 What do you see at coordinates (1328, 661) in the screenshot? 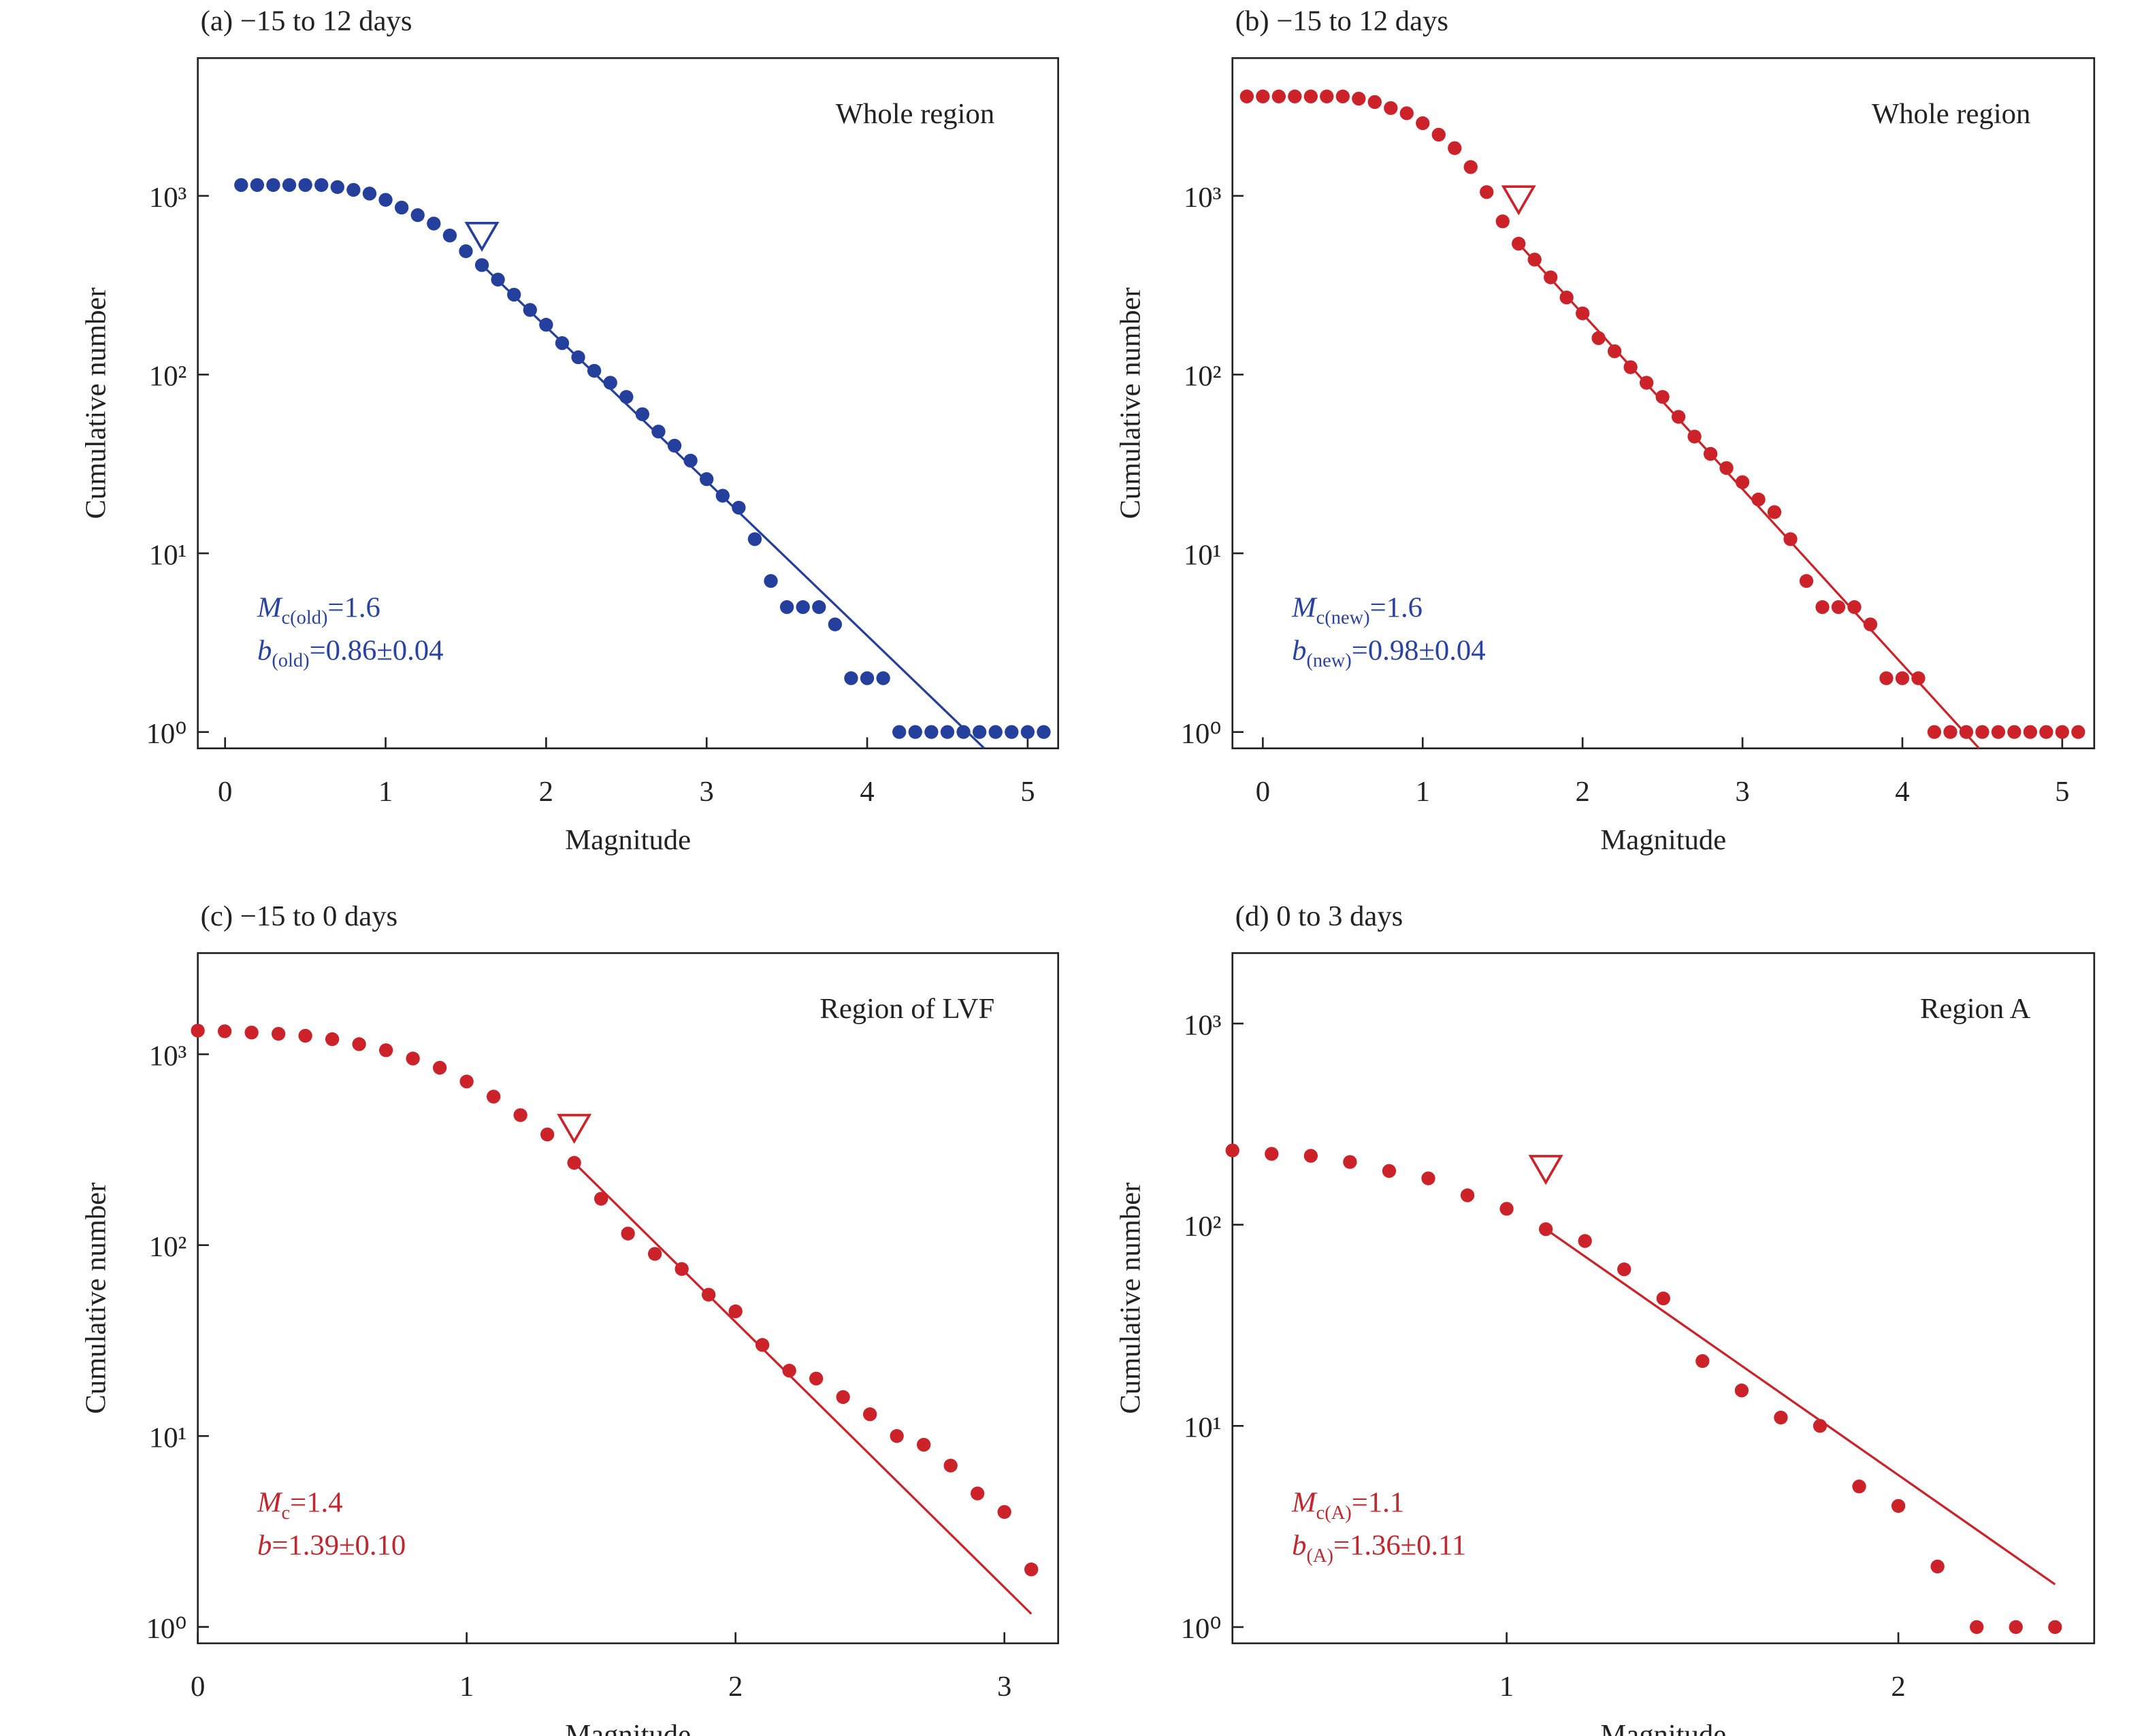
I see `annotation-subscript: (new)` at bounding box center [1328, 661].